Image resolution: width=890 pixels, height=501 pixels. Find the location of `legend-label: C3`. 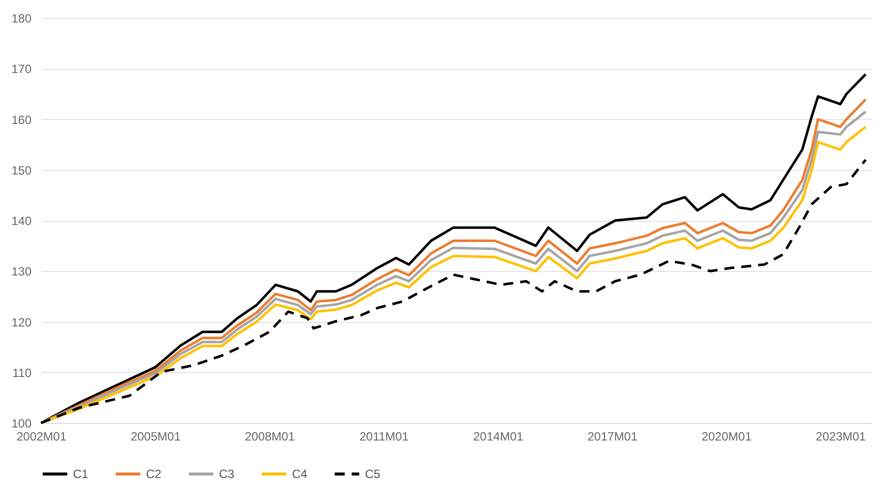

legend-label: C3 is located at coordinates (227, 474).